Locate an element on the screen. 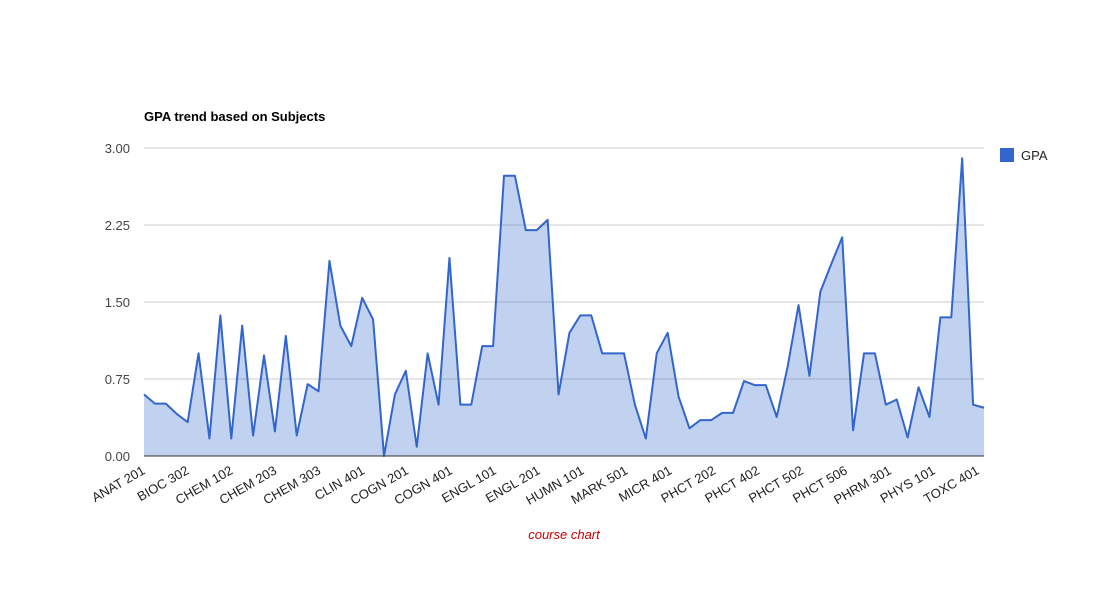 The image size is (1112, 593). chart-title: GPA trend based on Subjects is located at coordinates (234, 116).